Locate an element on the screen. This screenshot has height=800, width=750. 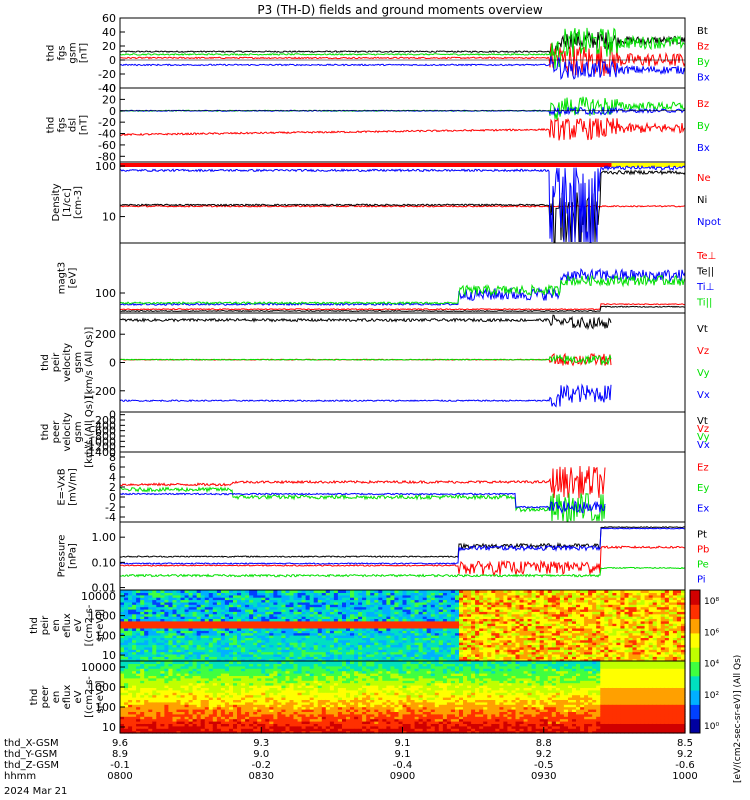
y-tick-label: 0.10 is located at coordinates (104, 562).